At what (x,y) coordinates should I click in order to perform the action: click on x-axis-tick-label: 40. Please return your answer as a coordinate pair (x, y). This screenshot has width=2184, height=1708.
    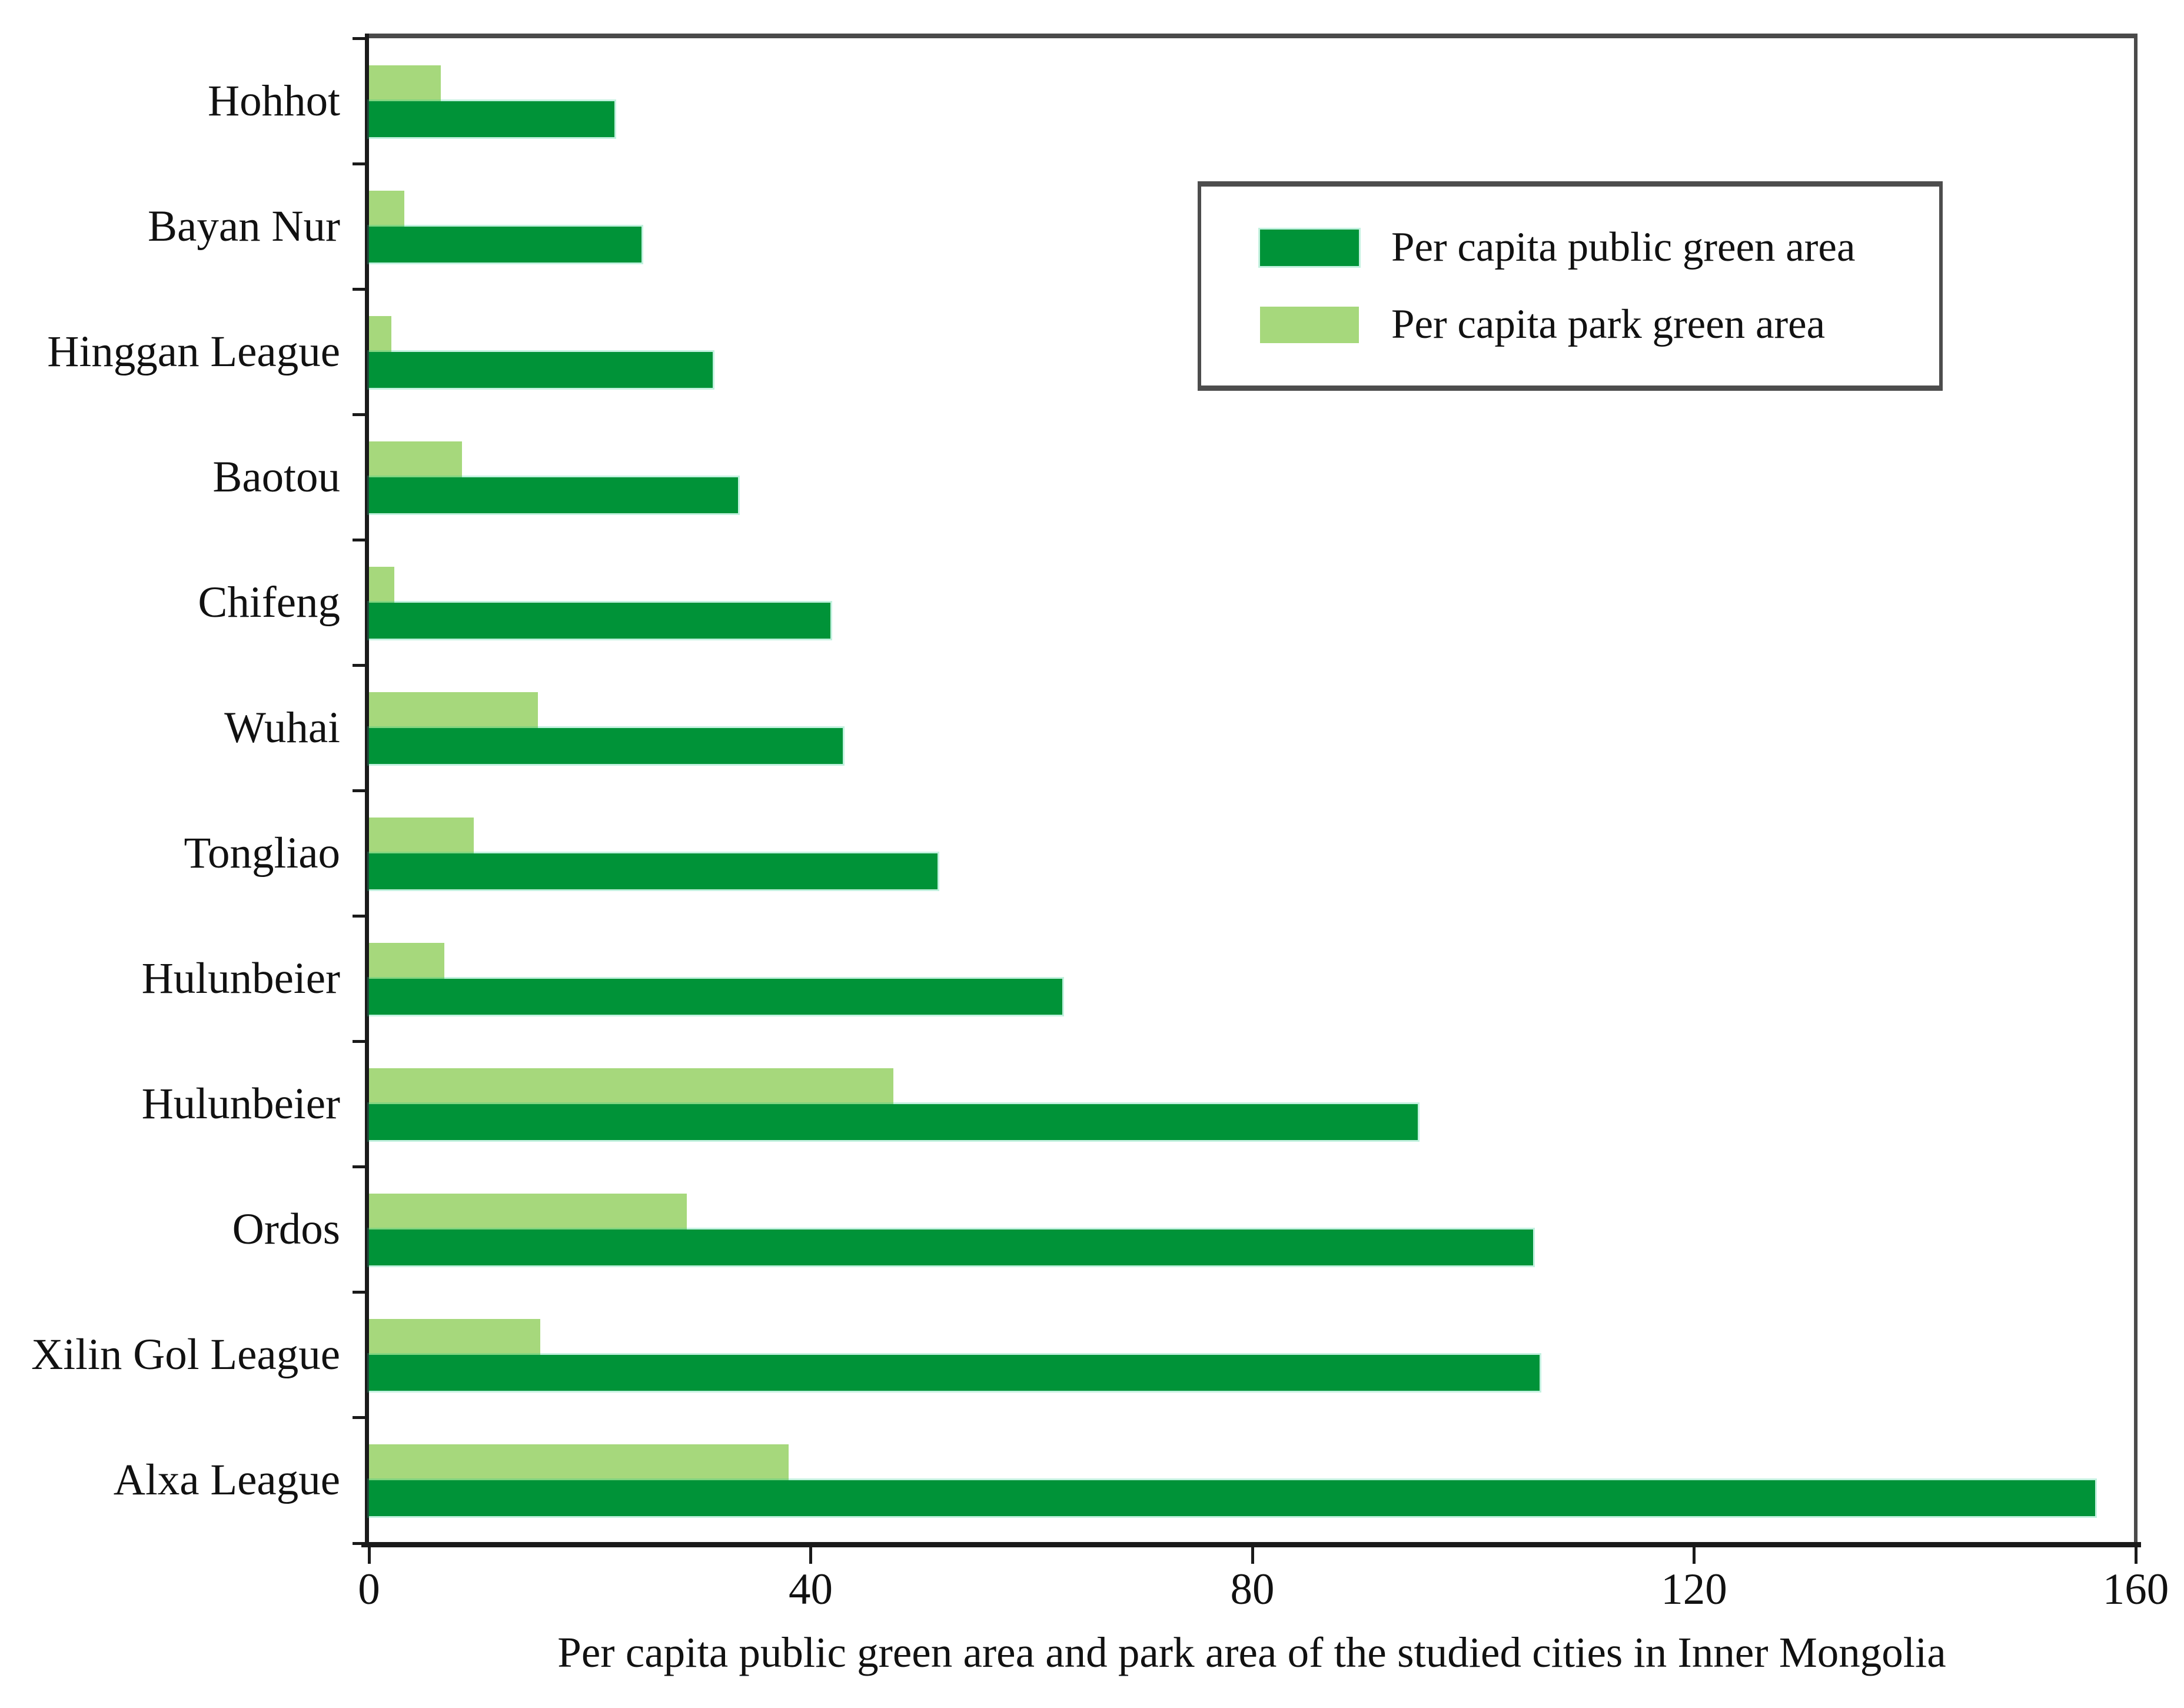
    Looking at the image, I should click on (811, 1589).